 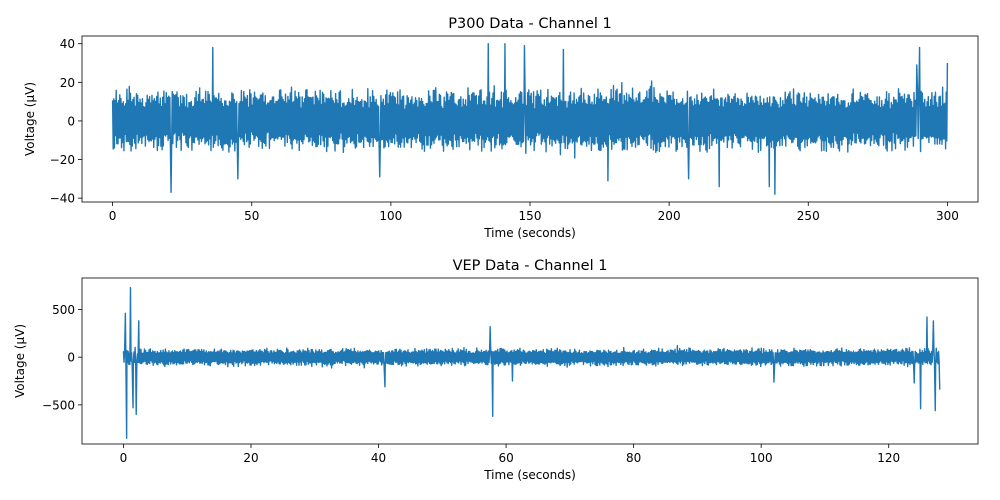 I want to click on x-tick-label: 250, so click(x=808, y=216).